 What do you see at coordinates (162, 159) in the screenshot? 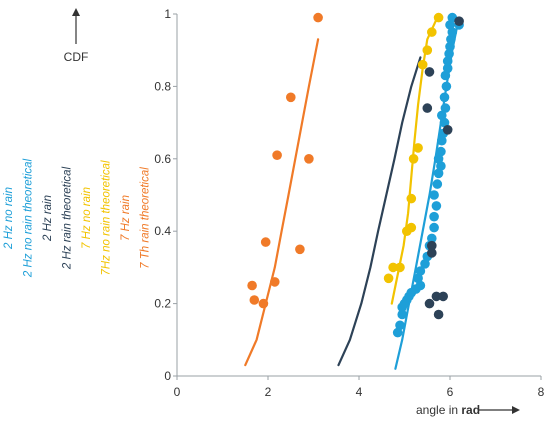
I see `y-tick-label: 0.6` at bounding box center [162, 159].